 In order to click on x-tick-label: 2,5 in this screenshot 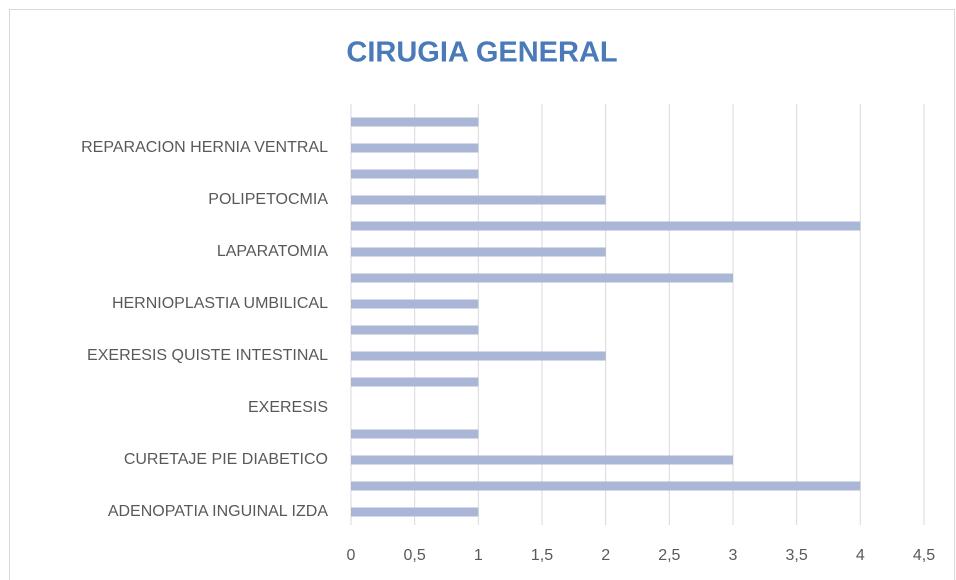, I will do `click(669, 555)`.